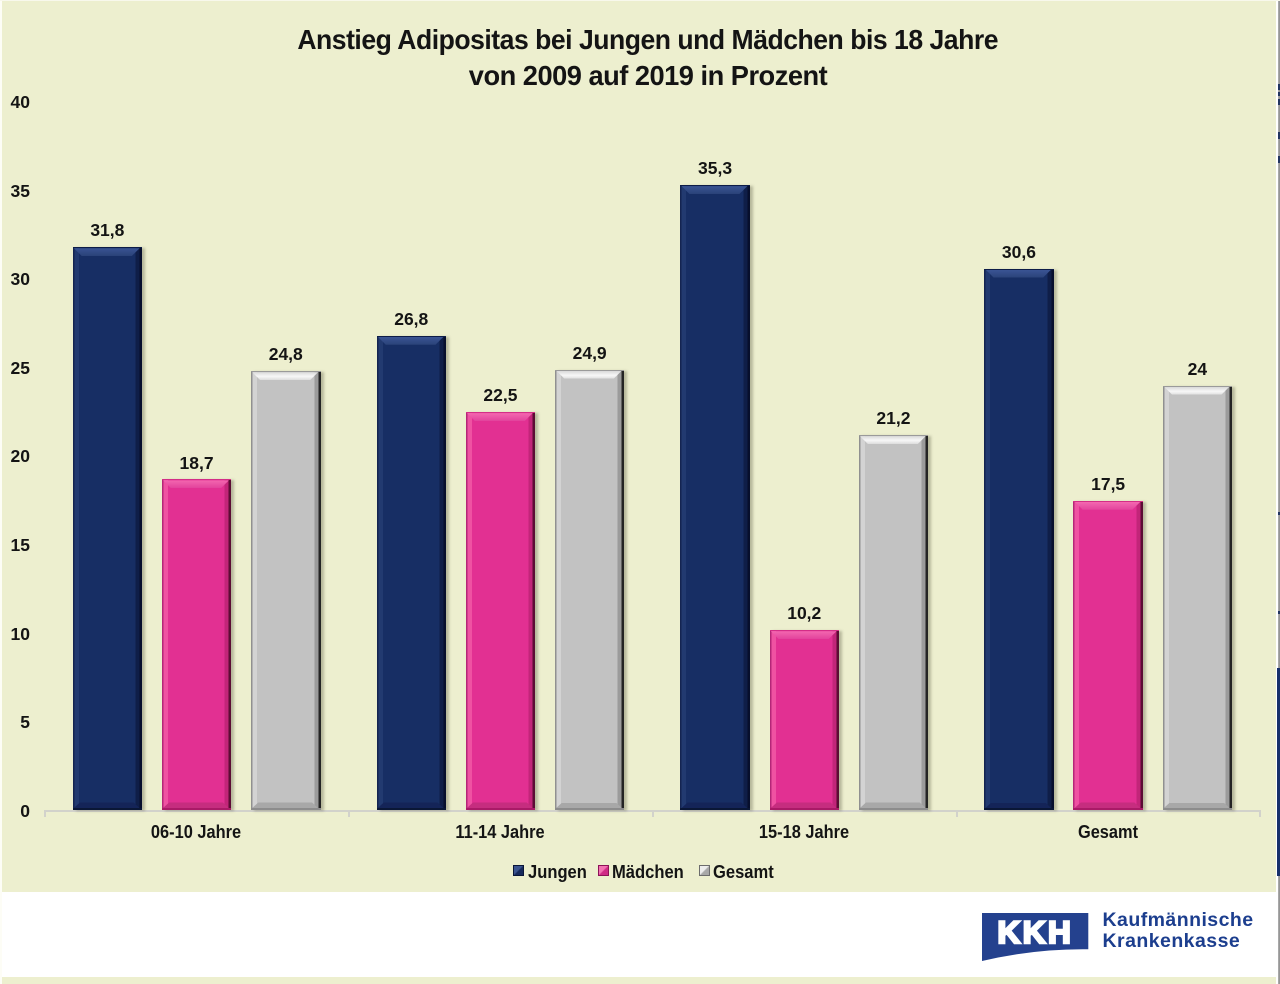 The height and width of the screenshot is (984, 1280). I want to click on svg-text: KKH, so click(1036, 932).